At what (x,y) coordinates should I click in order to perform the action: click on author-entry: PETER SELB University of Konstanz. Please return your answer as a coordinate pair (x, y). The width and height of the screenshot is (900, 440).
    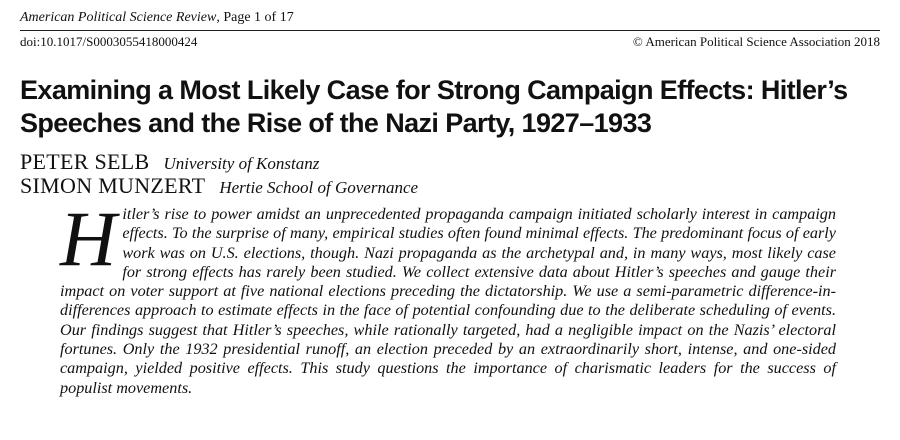
    Looking at the image, I should click on (169, 163).